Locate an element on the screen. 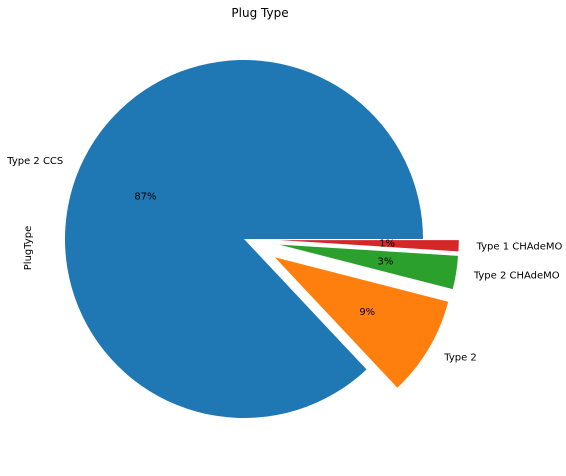 The width and height of the screenshot is (566, 476). y-axis-label: PlugType is located at coordinates (28, 248).